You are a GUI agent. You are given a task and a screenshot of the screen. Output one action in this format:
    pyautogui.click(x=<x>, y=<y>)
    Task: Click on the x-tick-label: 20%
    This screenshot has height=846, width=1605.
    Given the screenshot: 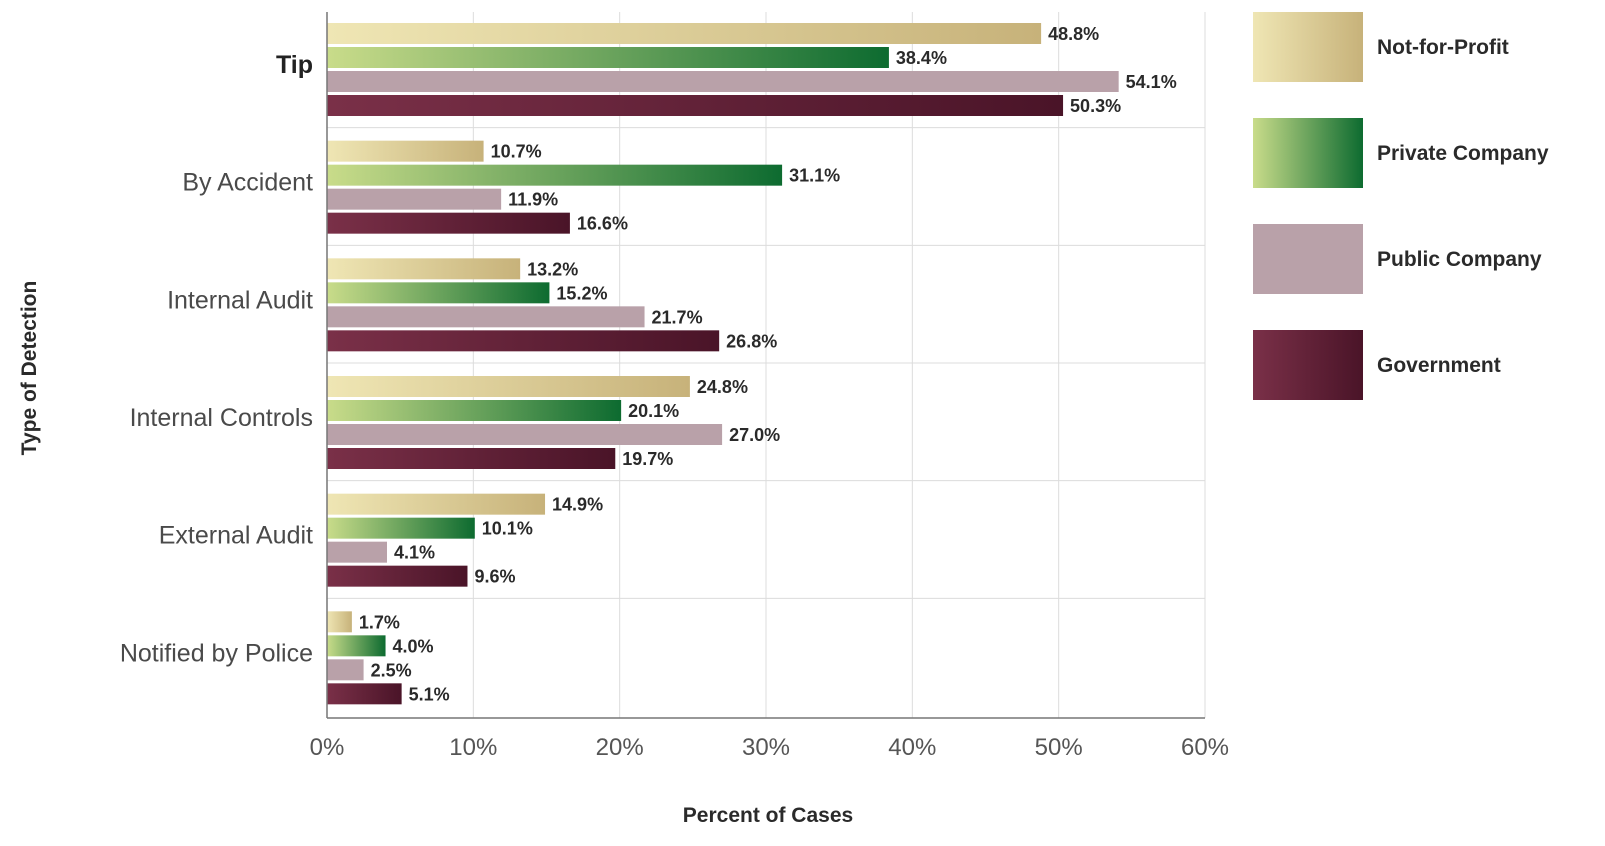 What is the action you would take?
    pyautogui.click(x=620, y=747)
    